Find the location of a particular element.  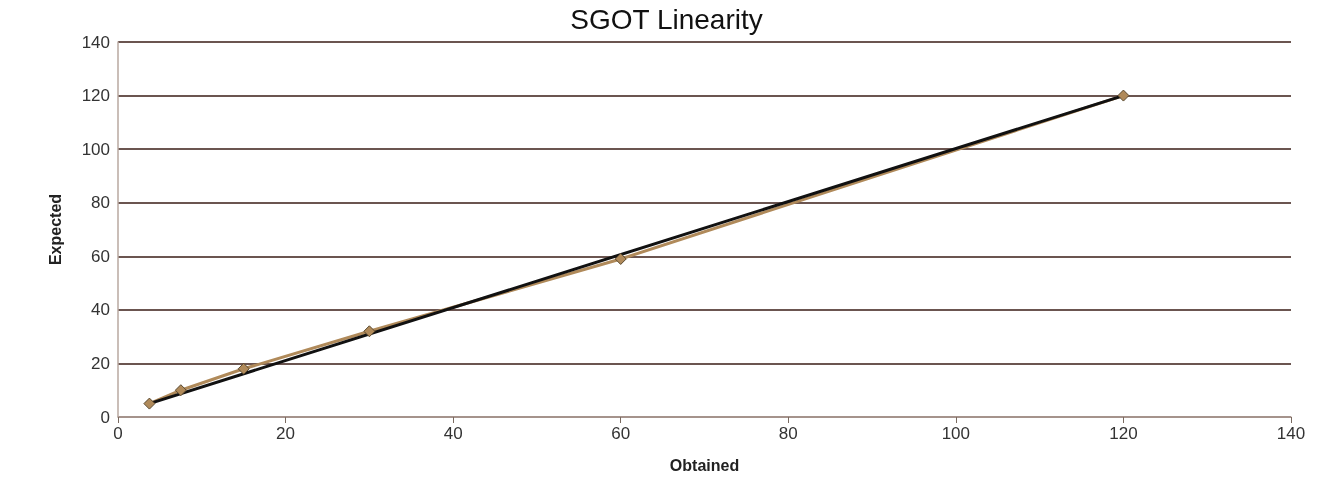

x-tick-label: 40 is located at coordinates (453, 433).